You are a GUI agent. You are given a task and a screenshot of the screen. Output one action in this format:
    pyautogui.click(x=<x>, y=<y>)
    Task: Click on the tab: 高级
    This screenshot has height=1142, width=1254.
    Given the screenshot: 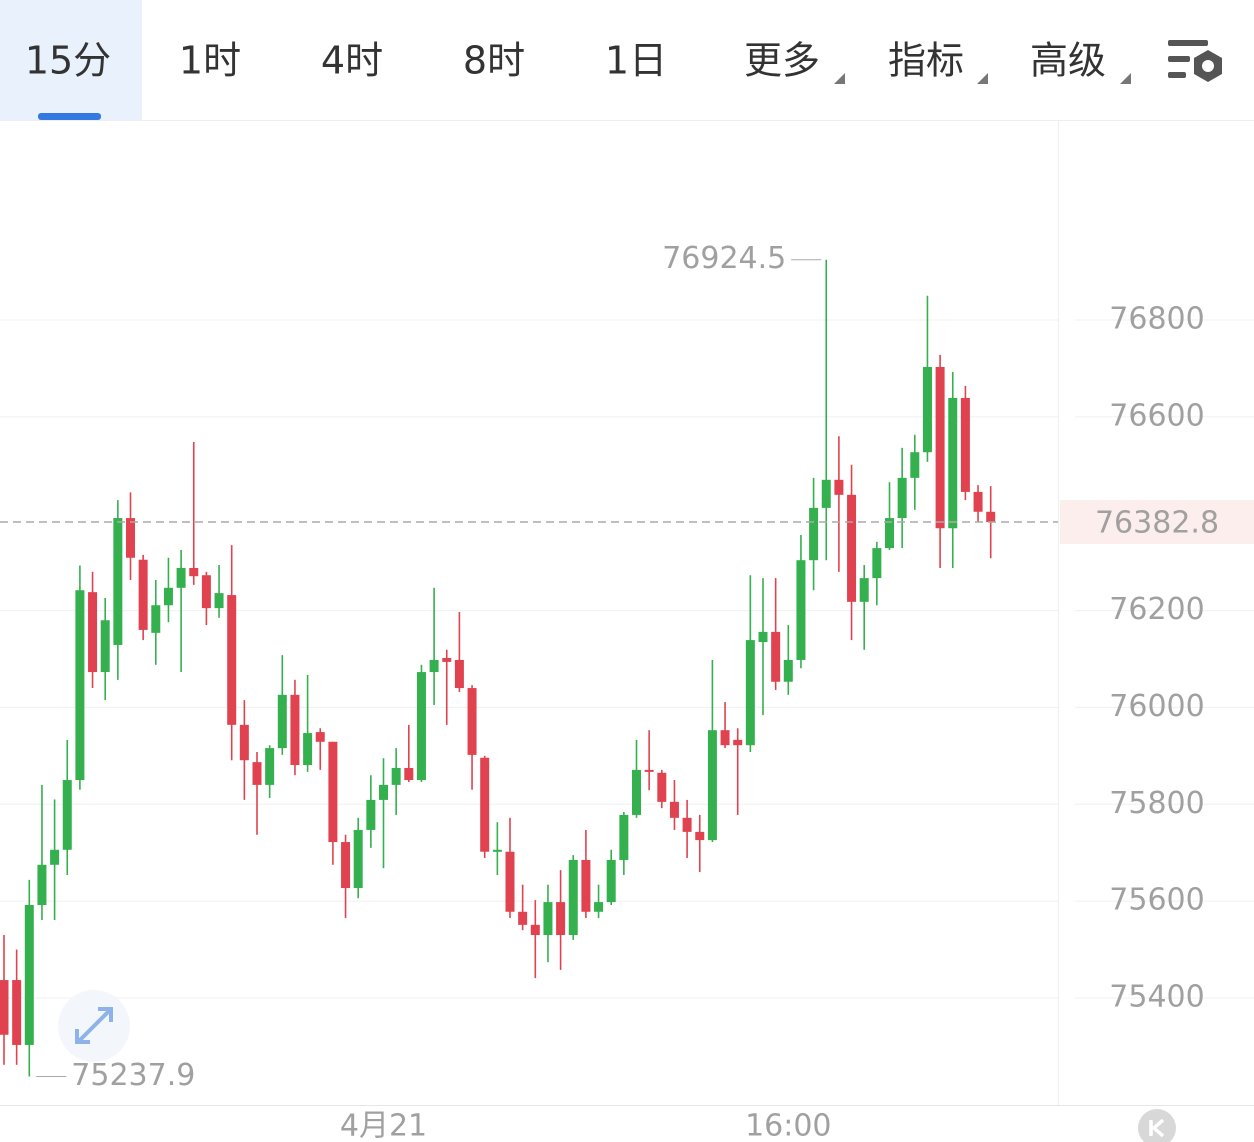 What is the action you would take?
    pyautogui.click(x=1068, y=61)
    